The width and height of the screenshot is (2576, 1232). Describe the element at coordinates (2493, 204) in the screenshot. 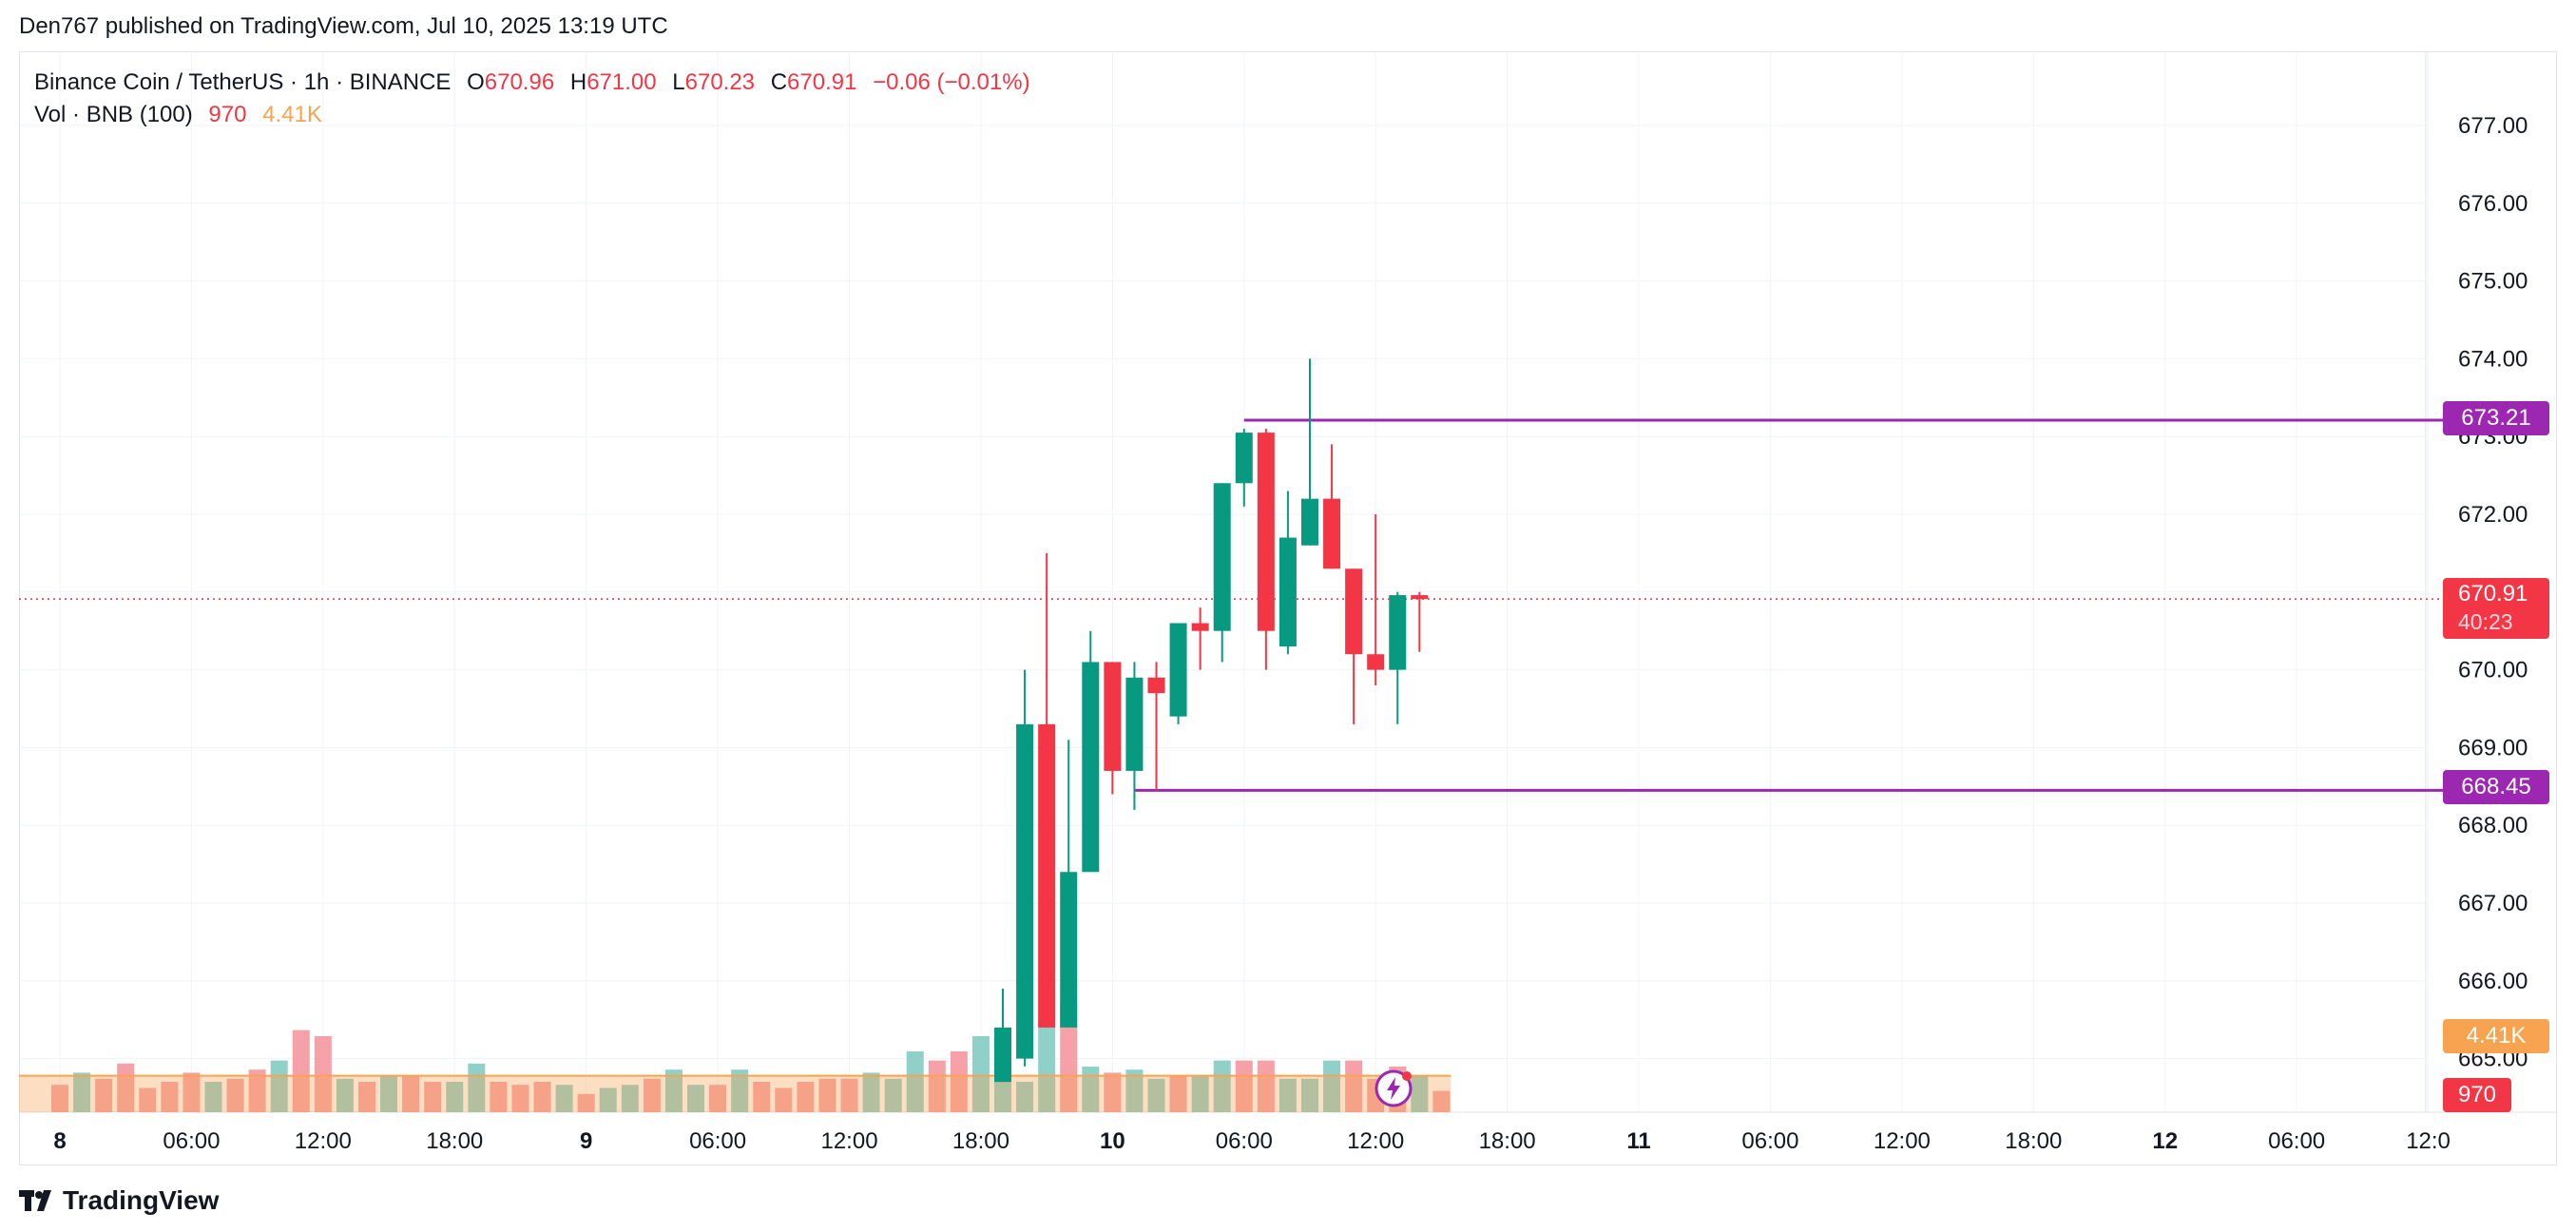

I see `y-tick-label: 676.00` at that location.